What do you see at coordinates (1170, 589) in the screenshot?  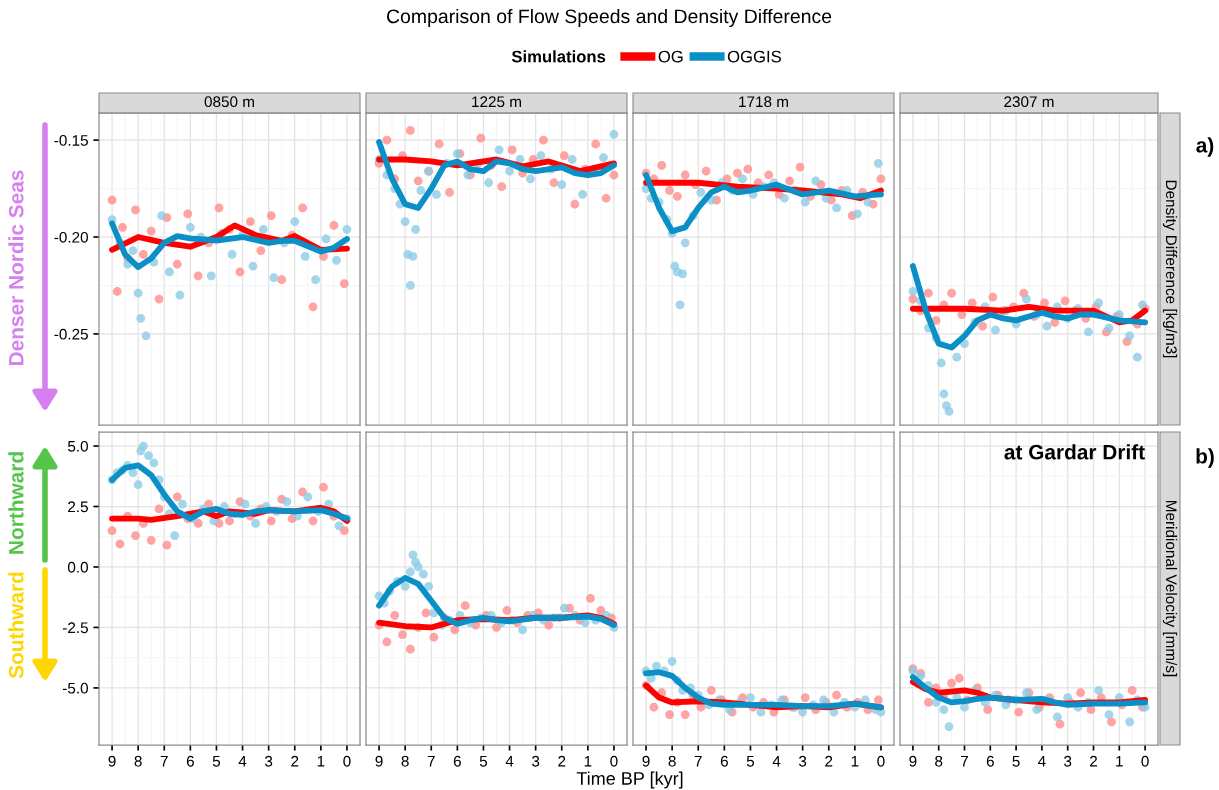 I see `y2-axis-title: Meridional Velocity [mm/s]` at bounding box center [1170, 589].